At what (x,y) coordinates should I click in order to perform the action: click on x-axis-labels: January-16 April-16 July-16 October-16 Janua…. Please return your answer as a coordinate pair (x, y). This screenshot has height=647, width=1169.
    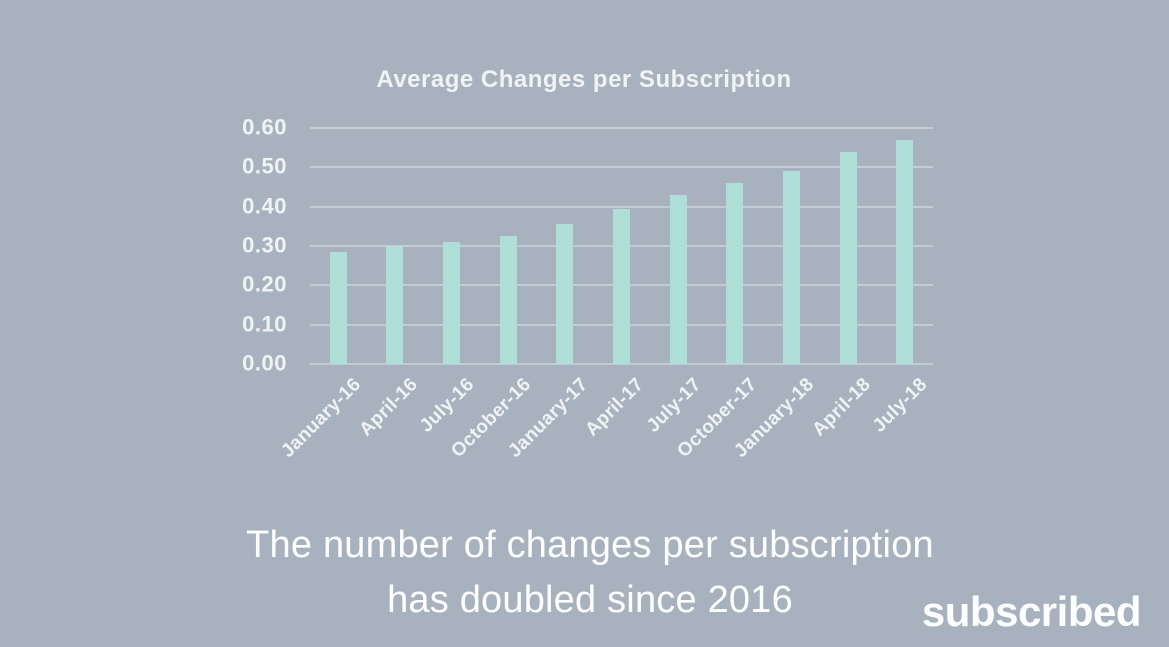
    Looking at the image, I should click on (605, 433).